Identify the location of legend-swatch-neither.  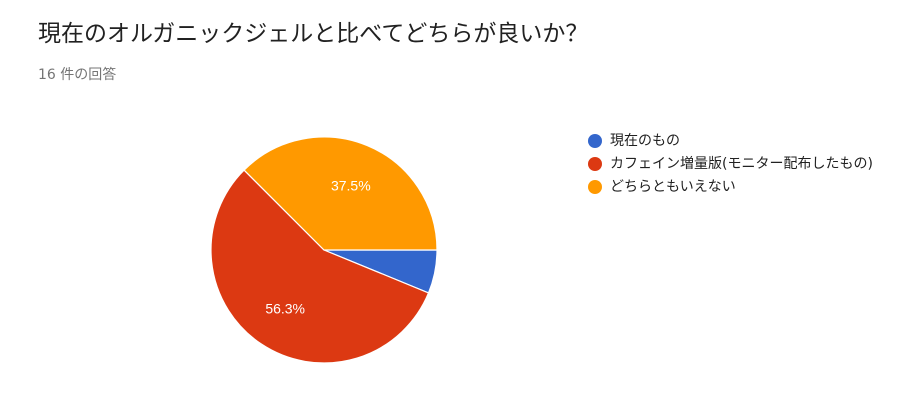
(595, 187).